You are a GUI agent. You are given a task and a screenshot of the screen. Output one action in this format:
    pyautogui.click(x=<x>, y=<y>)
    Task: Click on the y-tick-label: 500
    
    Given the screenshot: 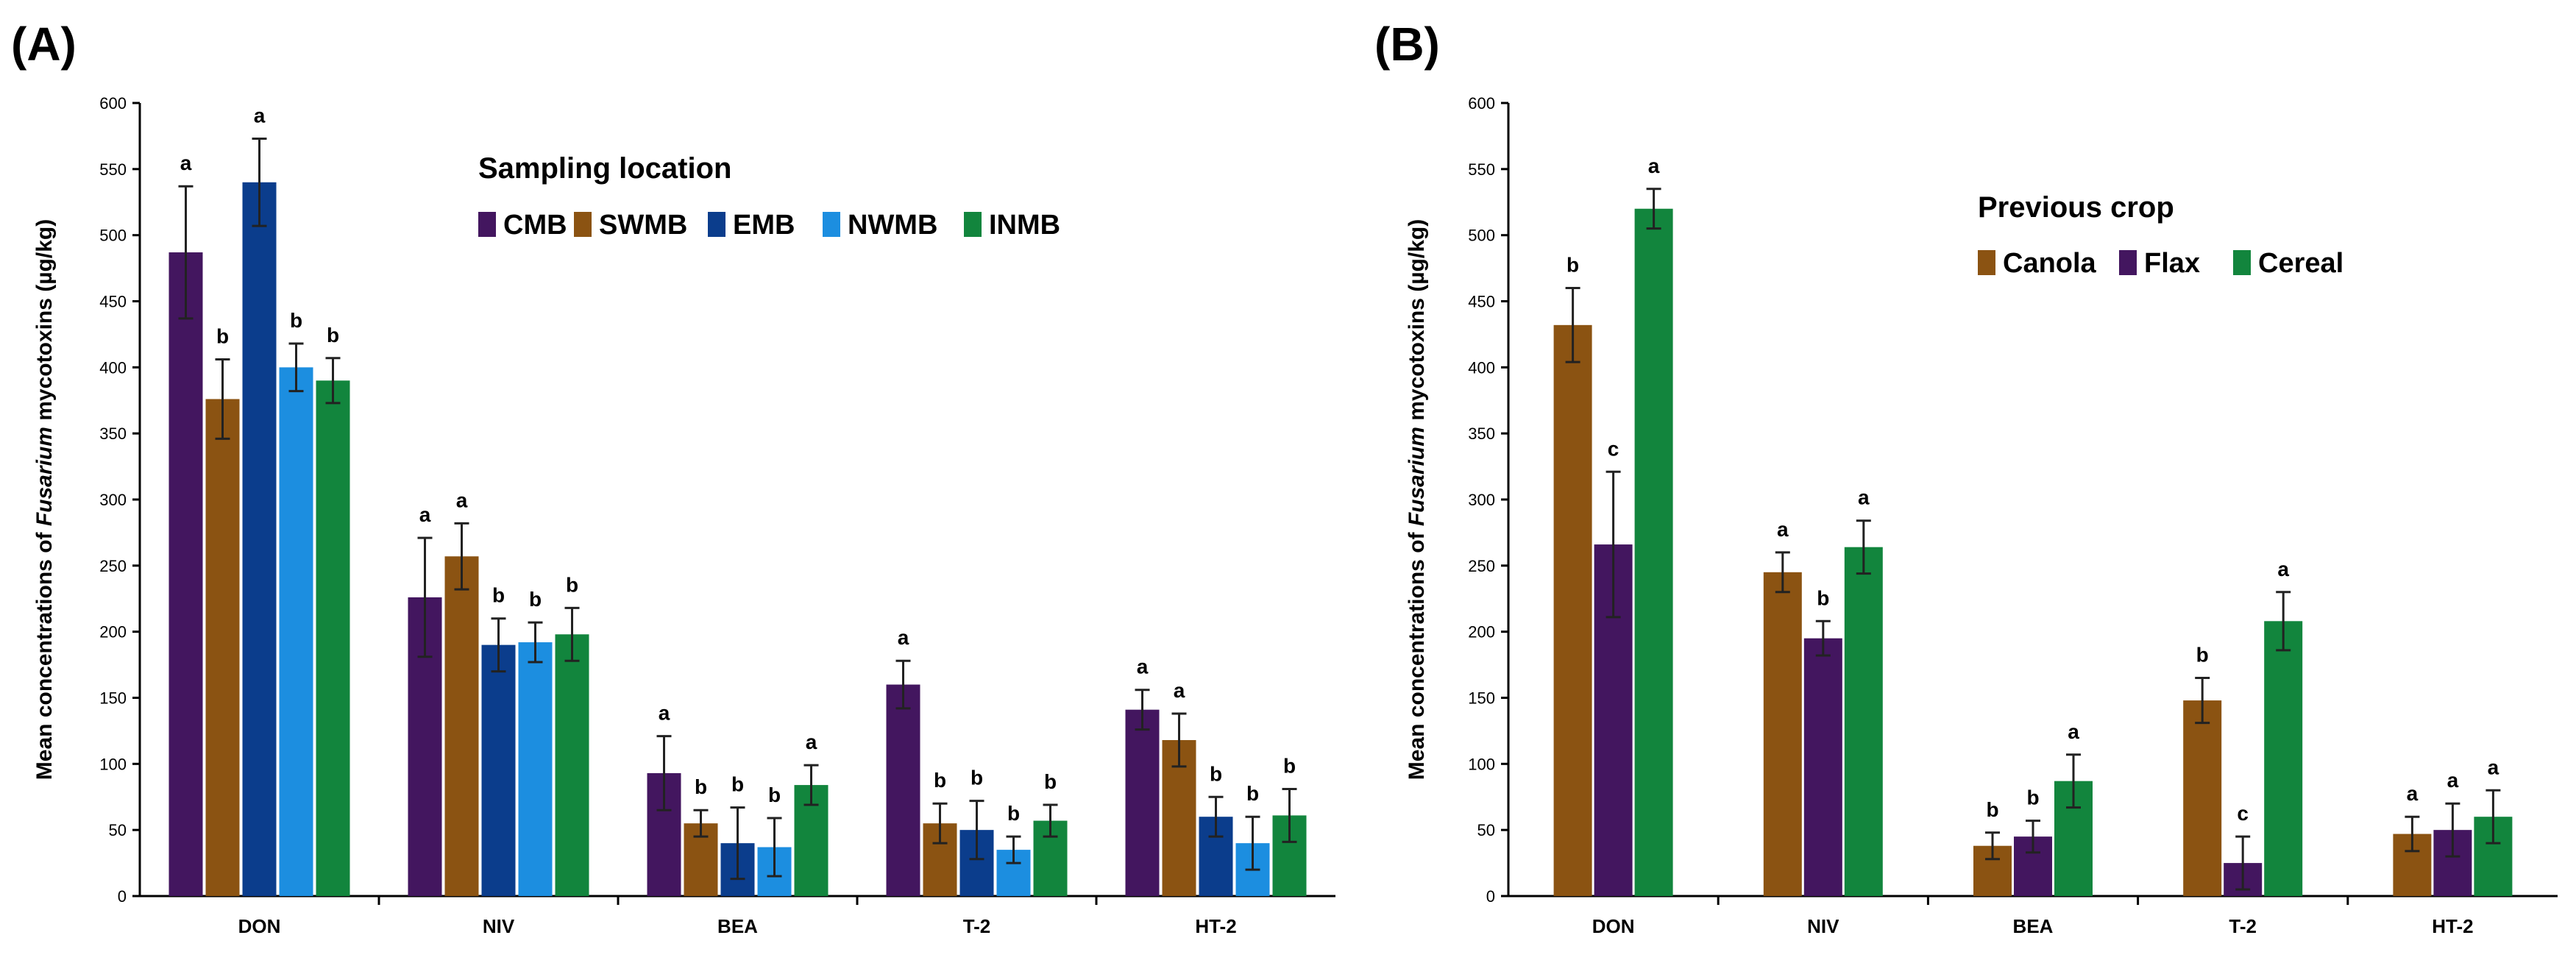 What is the action you would take?
    pyautogui.click(x=113, y=236)
    